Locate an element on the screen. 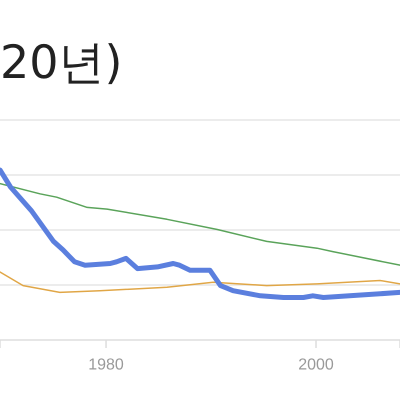 The width and height of the screenshot is (400, 400). x-tick-label: 2000 is located at coordinates (316, 365).